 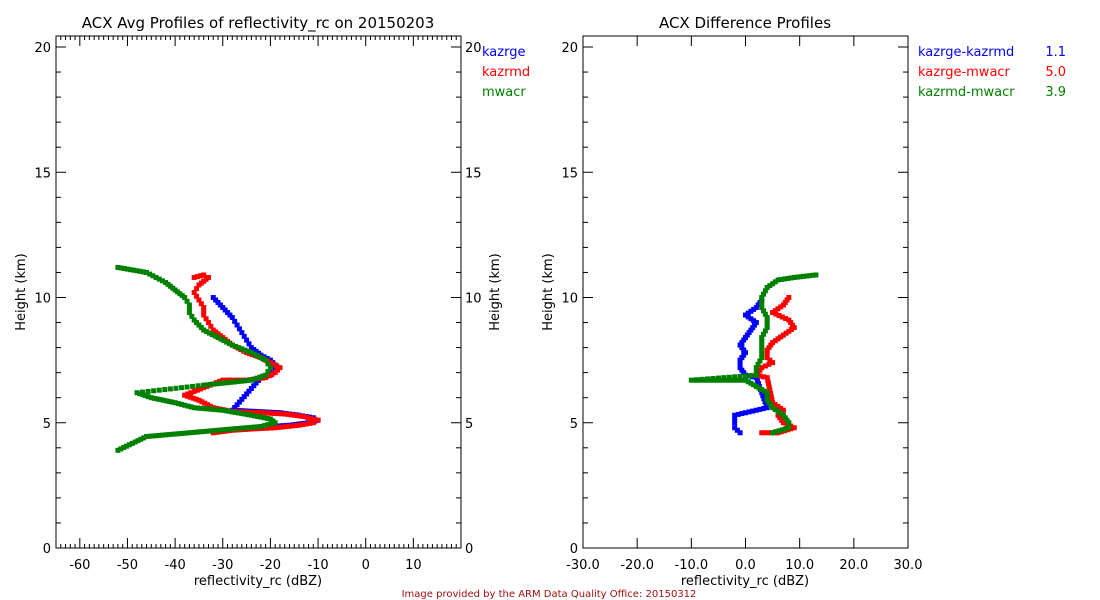 I want to click on left-y-axis-label: Height (km), so click(x=21, y=291).